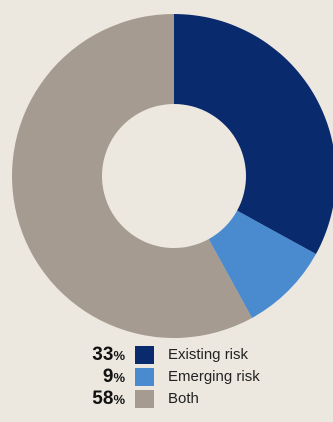  Describe the element at coordinates (108, 398) in the screenshot. I see `legend-percentage: 58%` at that location.